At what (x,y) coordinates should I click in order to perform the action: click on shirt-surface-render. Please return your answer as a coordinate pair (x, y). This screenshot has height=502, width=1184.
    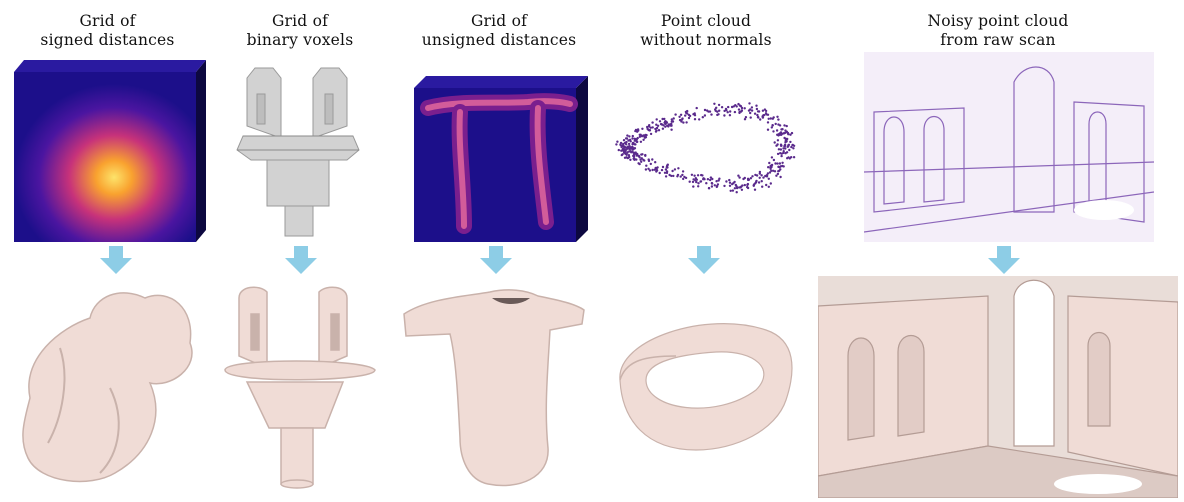
    Looking at the image, I should click on (494, 388).